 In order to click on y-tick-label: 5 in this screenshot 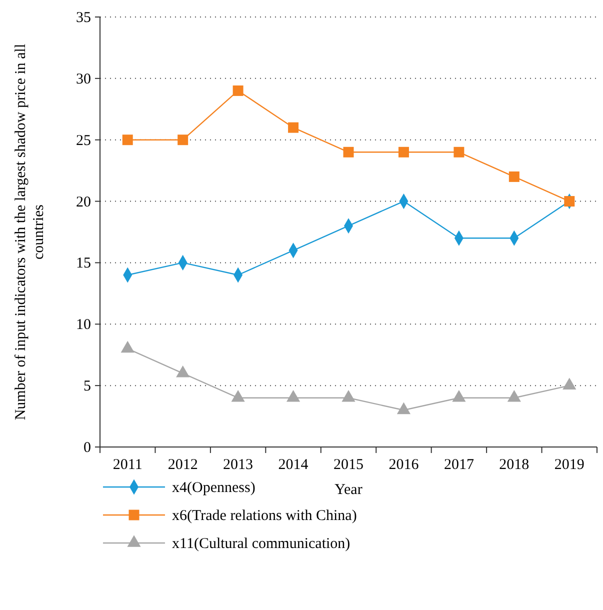, I will do `click(87, 386)`.